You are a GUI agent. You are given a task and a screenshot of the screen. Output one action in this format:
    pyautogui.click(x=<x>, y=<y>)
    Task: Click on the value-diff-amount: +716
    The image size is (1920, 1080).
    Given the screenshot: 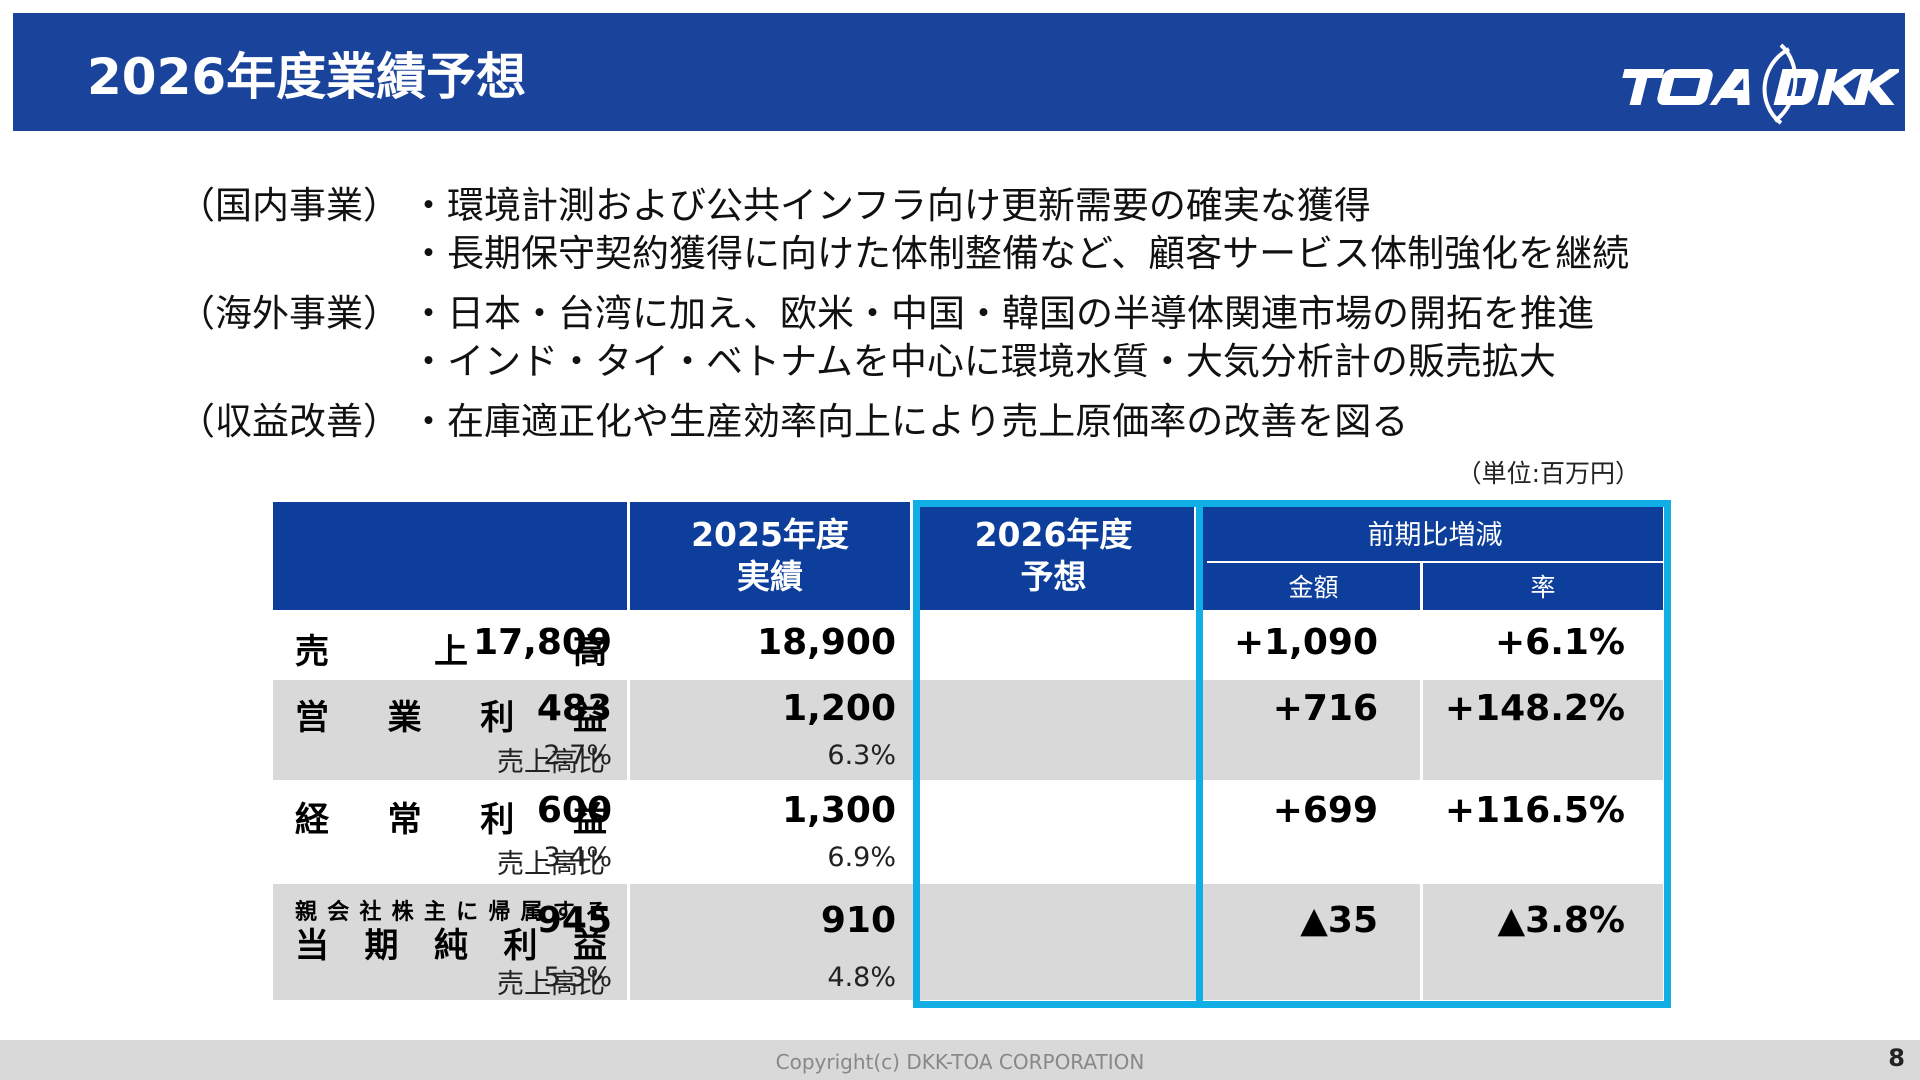 What is the action you would take?
    pyautogui.click(x=1325, y=708)
    